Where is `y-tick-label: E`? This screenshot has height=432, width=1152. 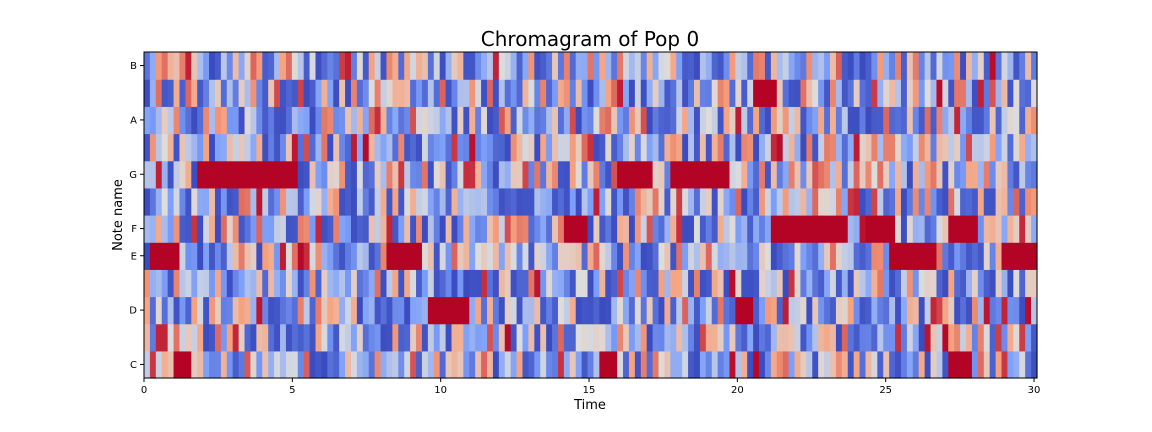
y-tick-label: E is located at coordinates (134, 256).